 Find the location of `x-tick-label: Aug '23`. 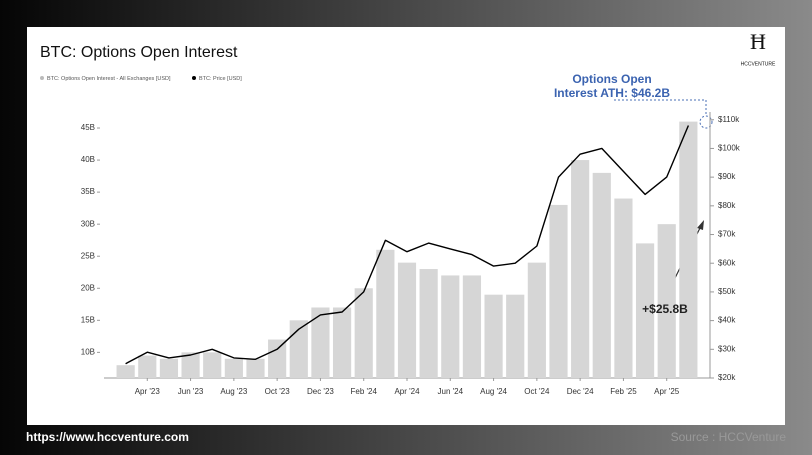

x-tick-label: Aug '23 is located at coordinates (233, 391).